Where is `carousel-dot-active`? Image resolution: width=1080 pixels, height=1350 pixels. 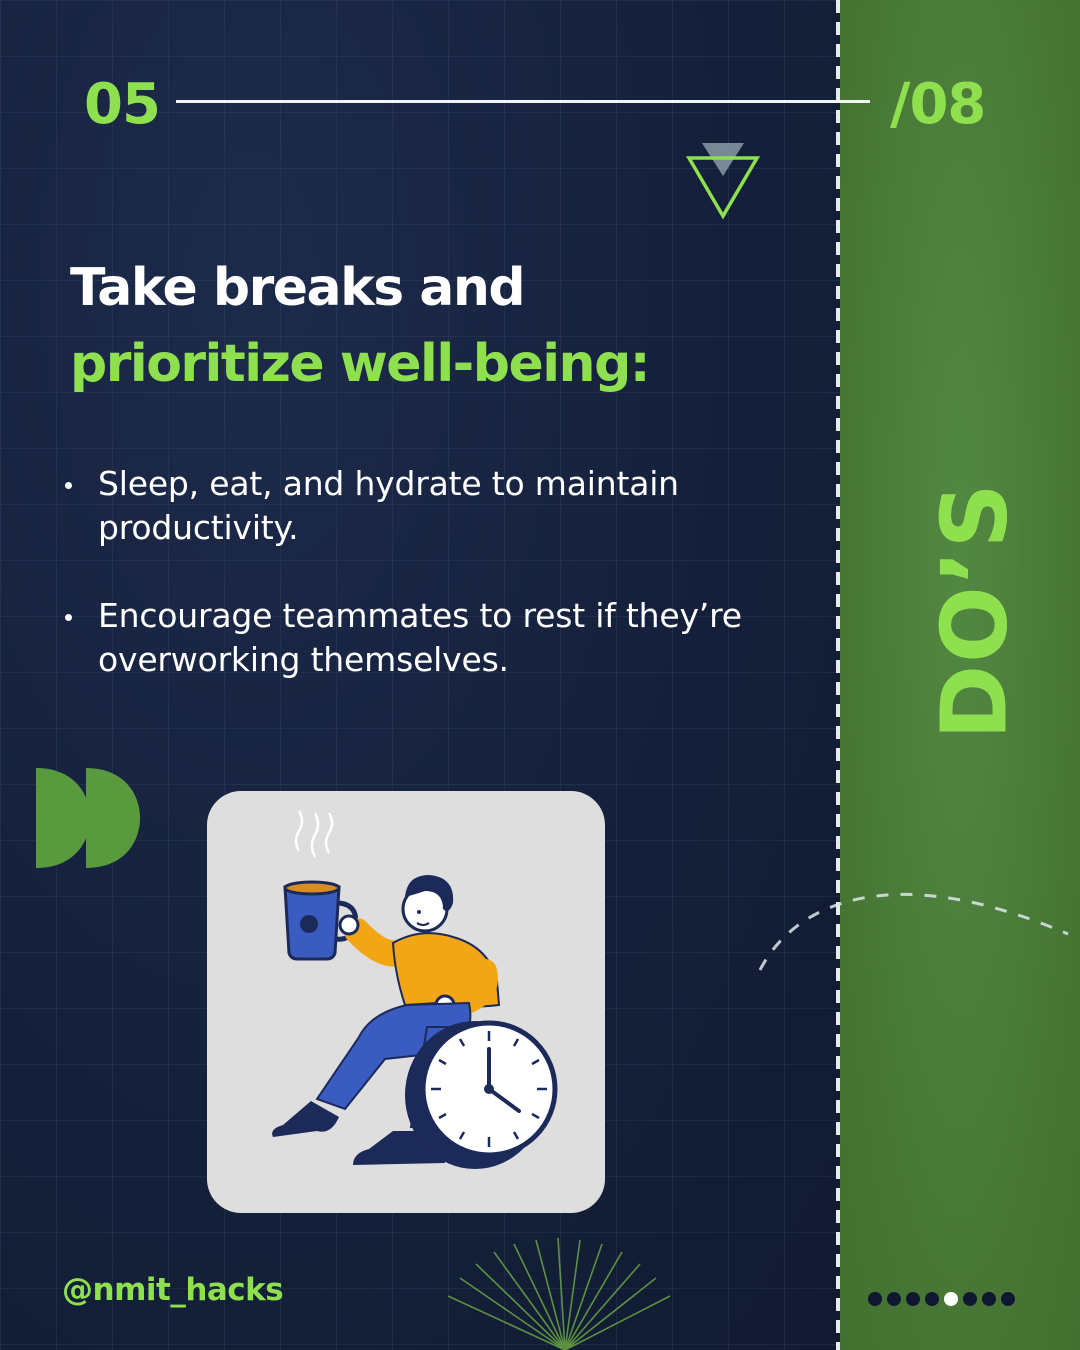 carousel-dot-active is located at coordinates (951, 1299).